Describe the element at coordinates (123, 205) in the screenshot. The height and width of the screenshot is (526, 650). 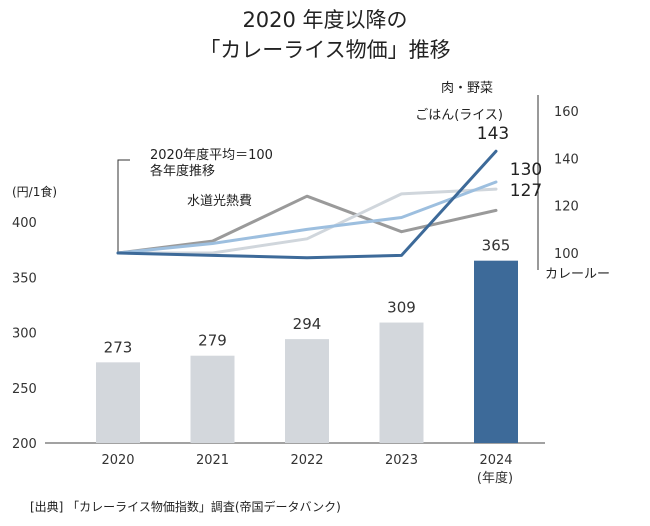
I see `index-note-bracket` at that location.